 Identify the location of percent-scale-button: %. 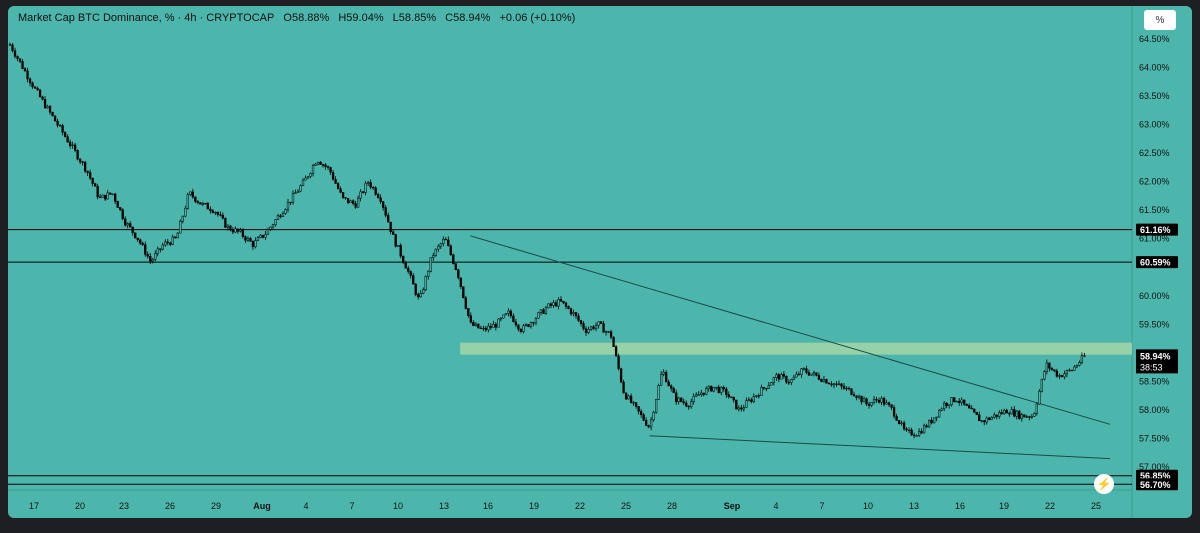
(1160, 20).